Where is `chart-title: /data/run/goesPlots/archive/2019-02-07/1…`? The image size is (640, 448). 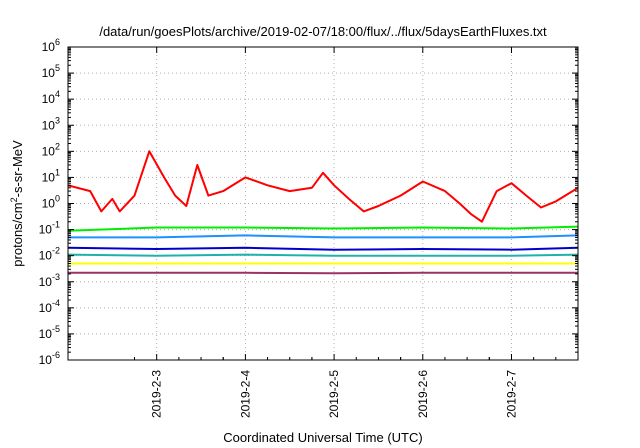
chart-title: /data/run/goesPlots/archive/2019-02-07/1… is located at coordinates (323, 31).